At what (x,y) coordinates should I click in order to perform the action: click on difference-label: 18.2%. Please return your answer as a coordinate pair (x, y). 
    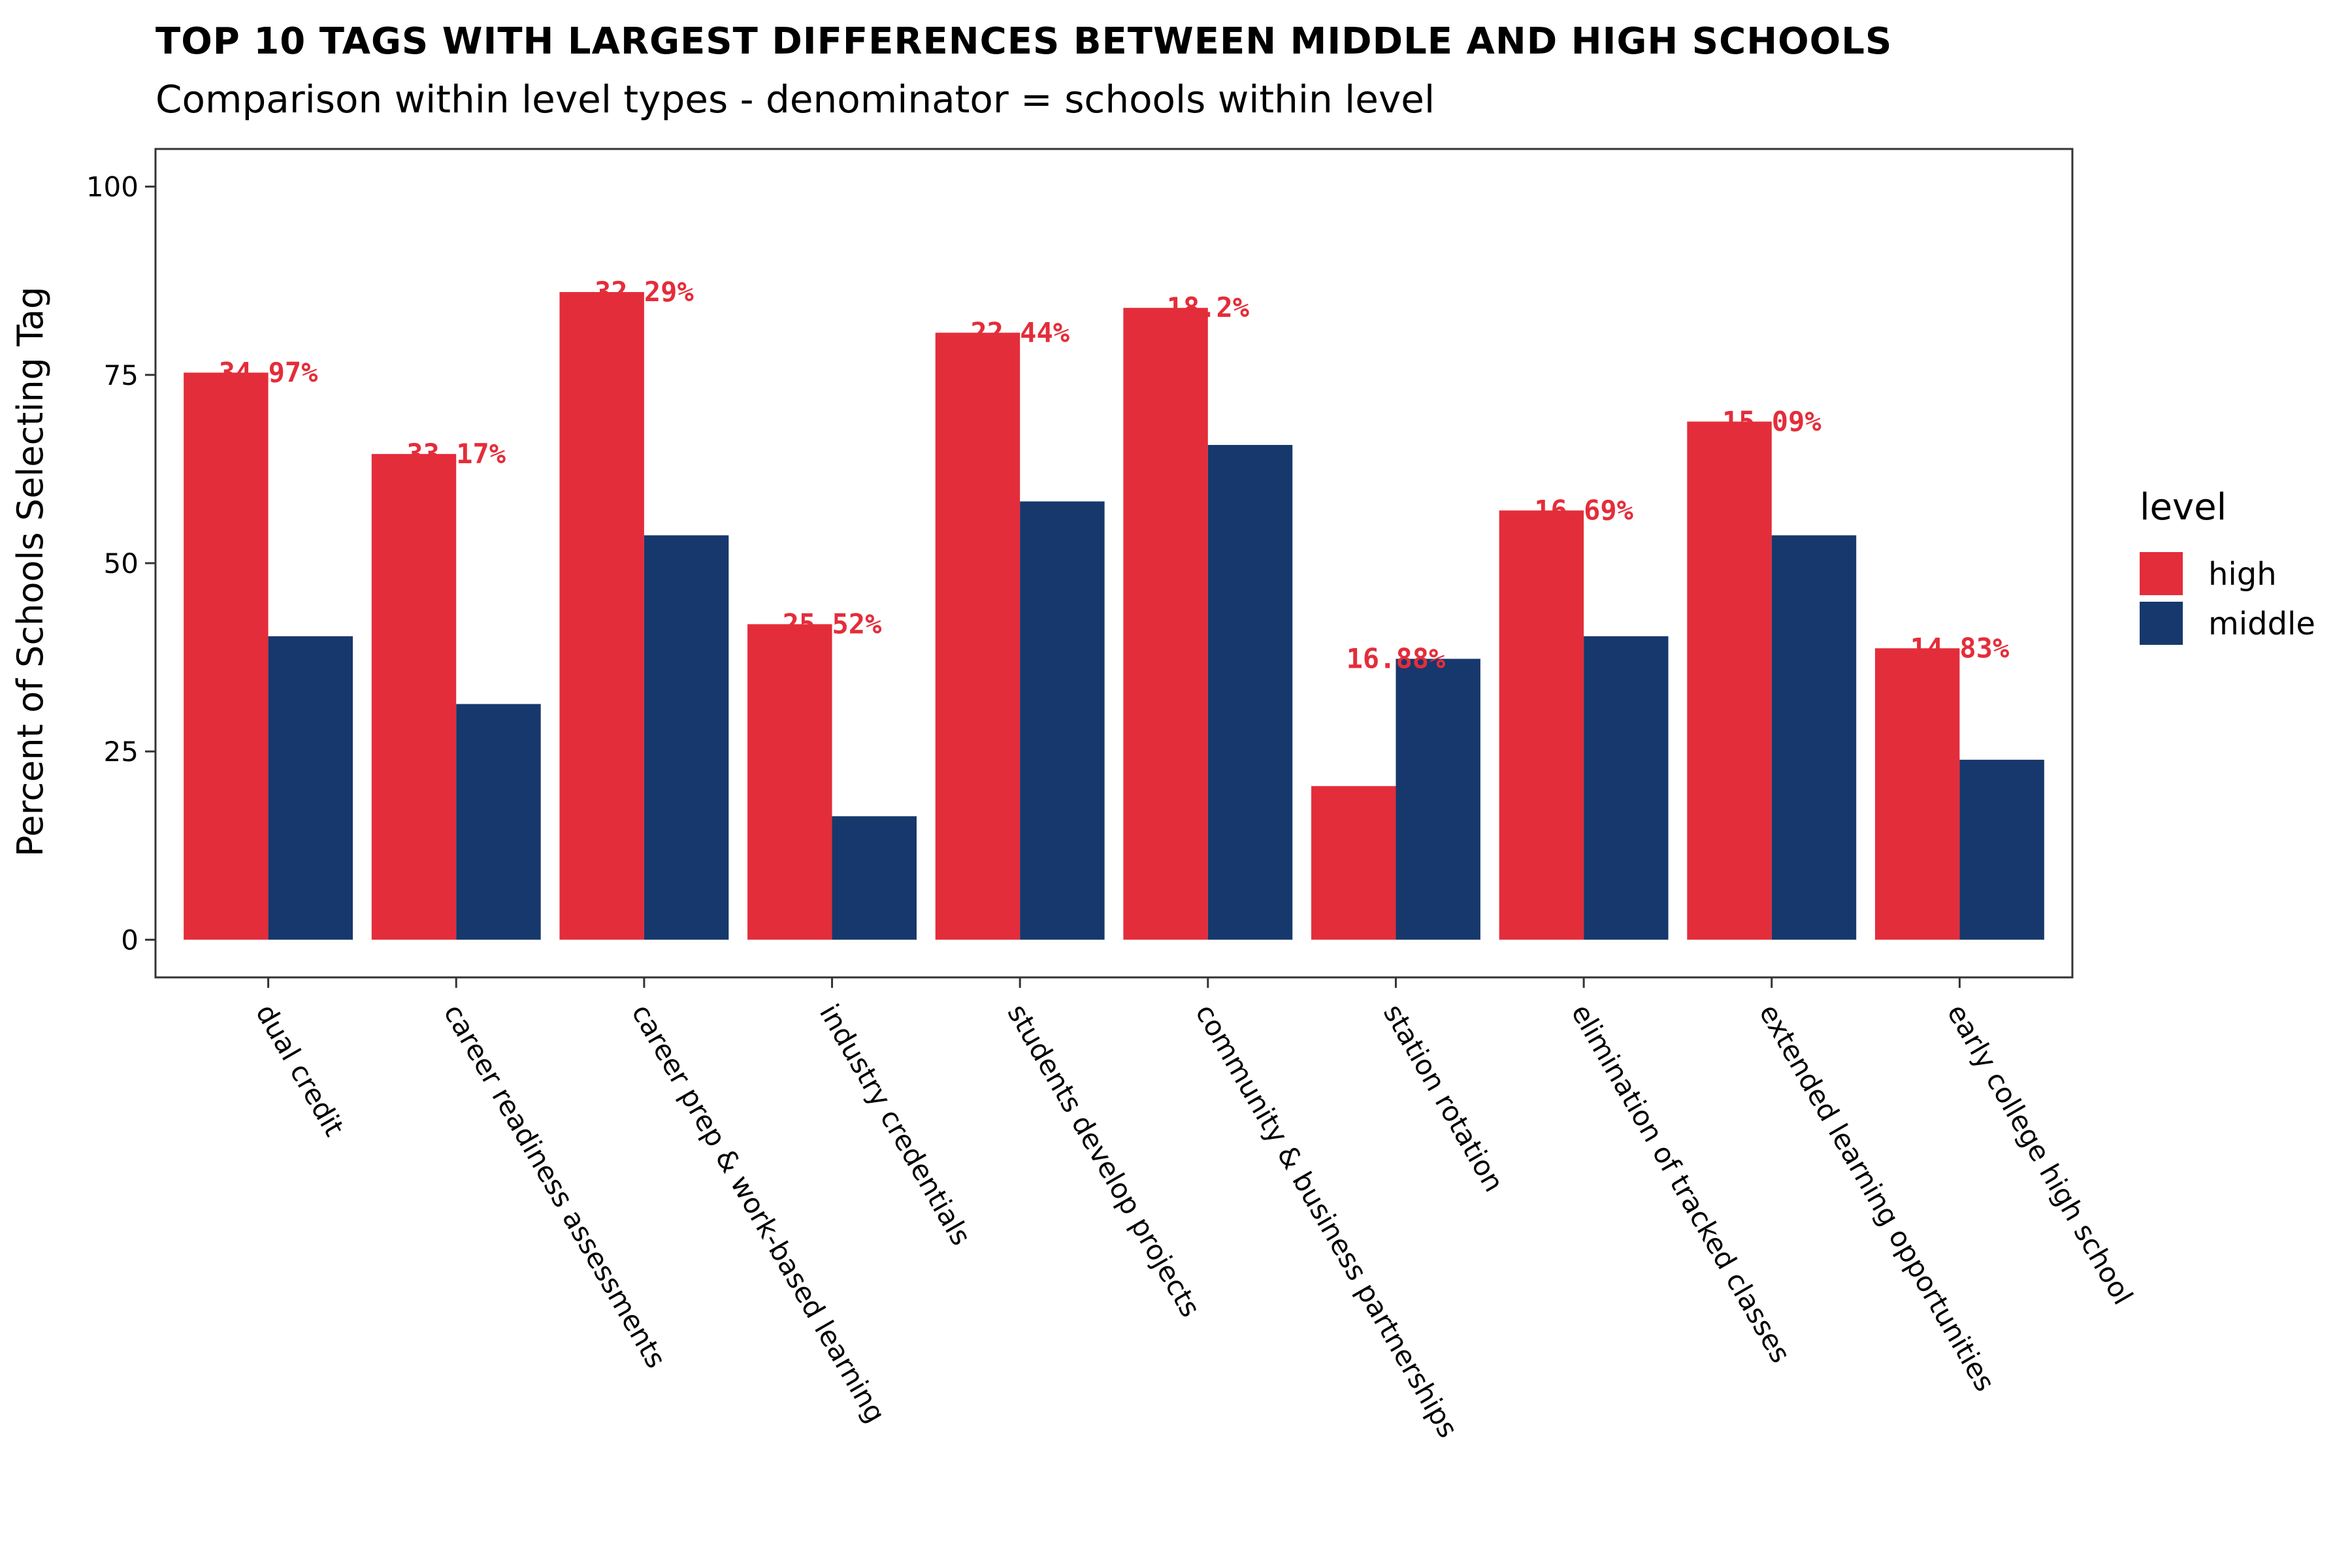
    Looking at the image, I should click on (1208, 307).